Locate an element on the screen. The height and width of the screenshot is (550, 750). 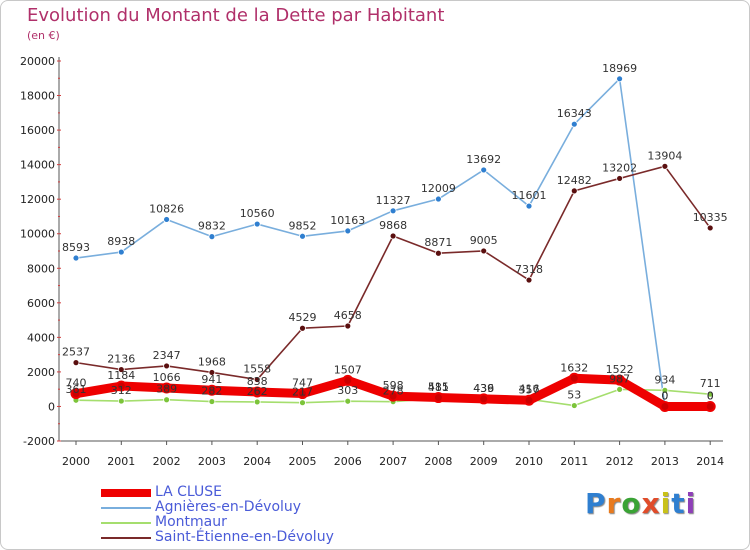
x-tick-label: 2001 is located at coordinates (121, 461).